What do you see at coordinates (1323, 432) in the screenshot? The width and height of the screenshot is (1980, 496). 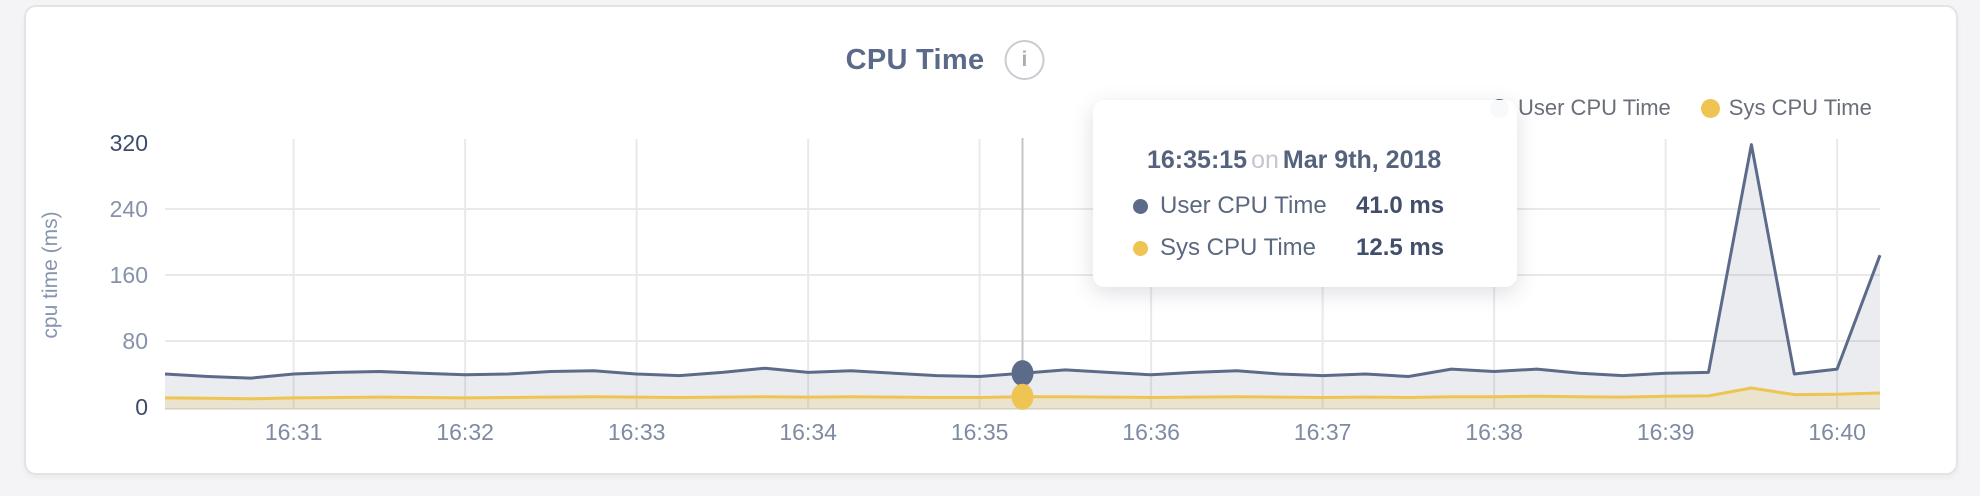 I see `x-tick-label: 16:37` at bounding box center [1323, 432].